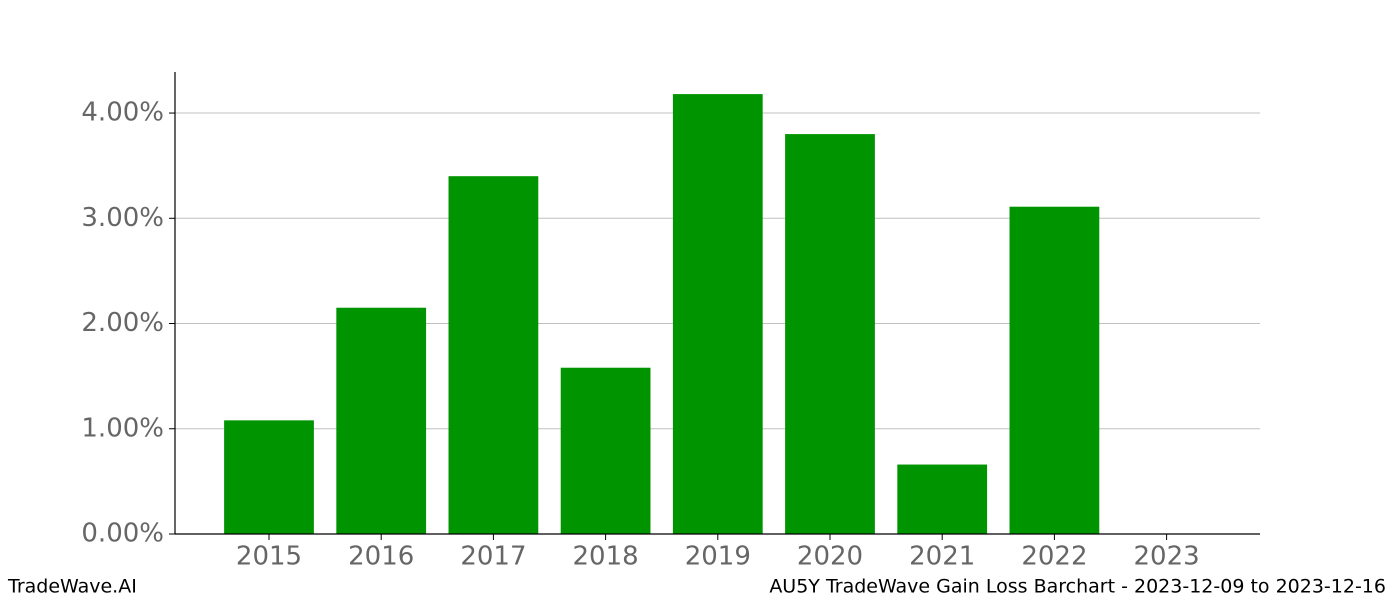 This screenshot has width=1400, height=600. I want to click on x-tick-label: 2016, so click(381, 557).